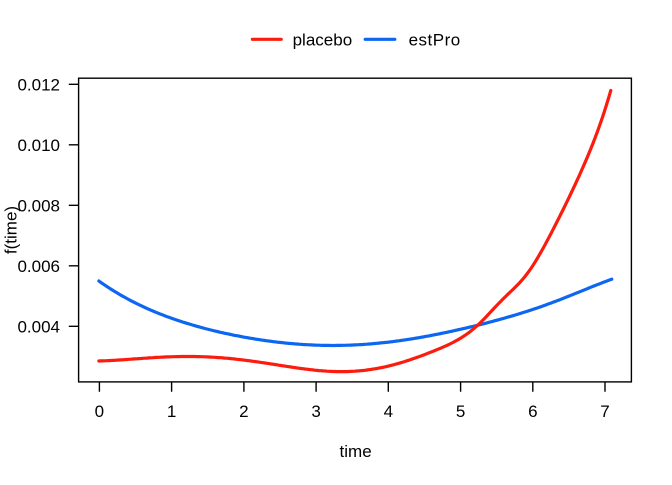 The height and width of the screenshot is (485, 672). I want to click on svg-text: estPro, so click(435, 40).